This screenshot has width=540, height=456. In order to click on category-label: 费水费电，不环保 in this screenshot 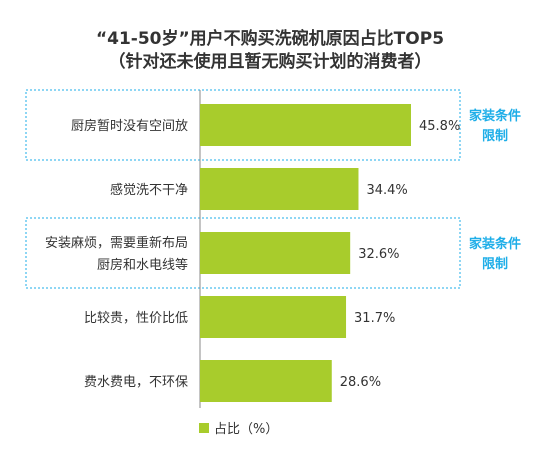, I will do `click(136, 382)`.